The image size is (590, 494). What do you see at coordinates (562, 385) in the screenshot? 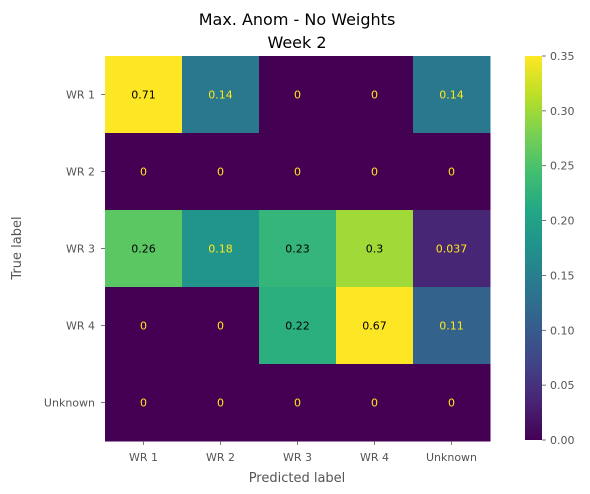
I see `colorbar-tick-label: 0.05` at bounding box center [562, 385].